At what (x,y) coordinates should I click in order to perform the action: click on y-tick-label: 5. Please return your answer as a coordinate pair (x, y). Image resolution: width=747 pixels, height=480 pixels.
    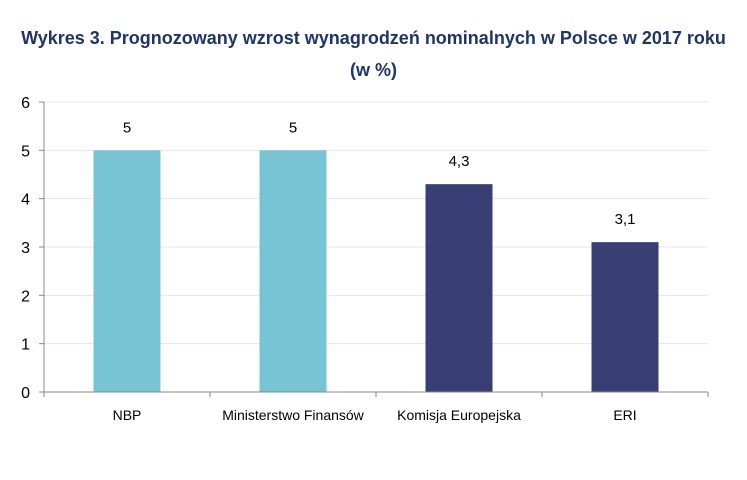
    Looking at the image, I should click on (25, 151).